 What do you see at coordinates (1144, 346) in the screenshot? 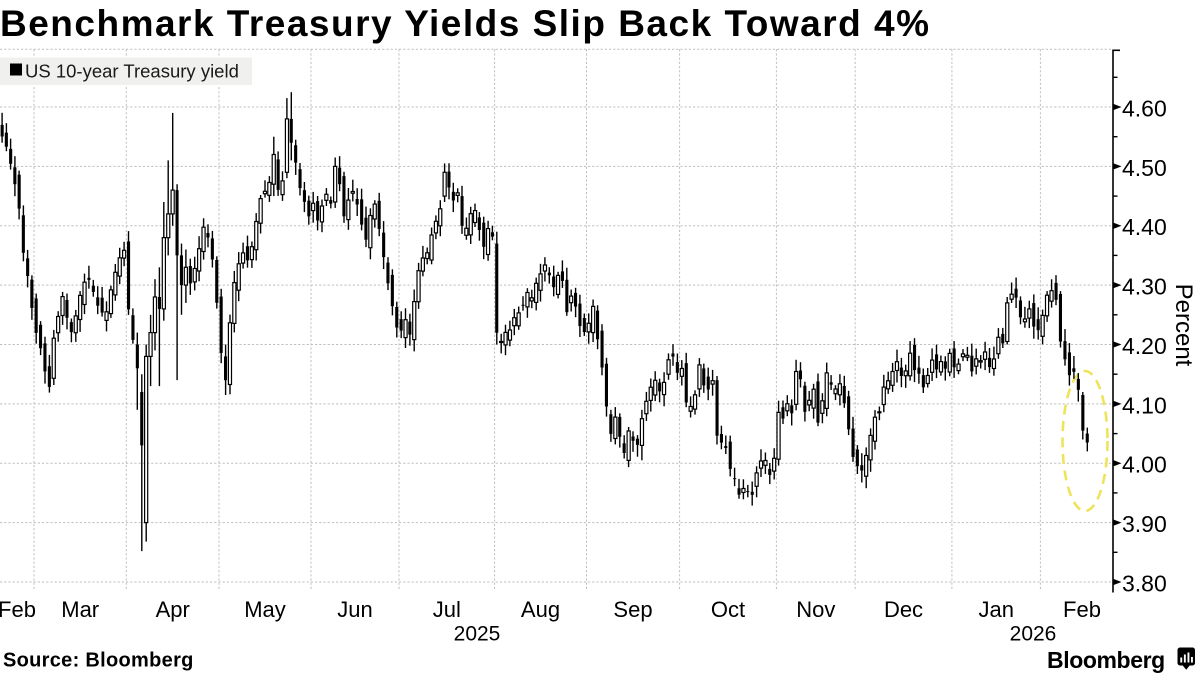
I see `svg-text: 4.20` at bounding box center [1144, 346].